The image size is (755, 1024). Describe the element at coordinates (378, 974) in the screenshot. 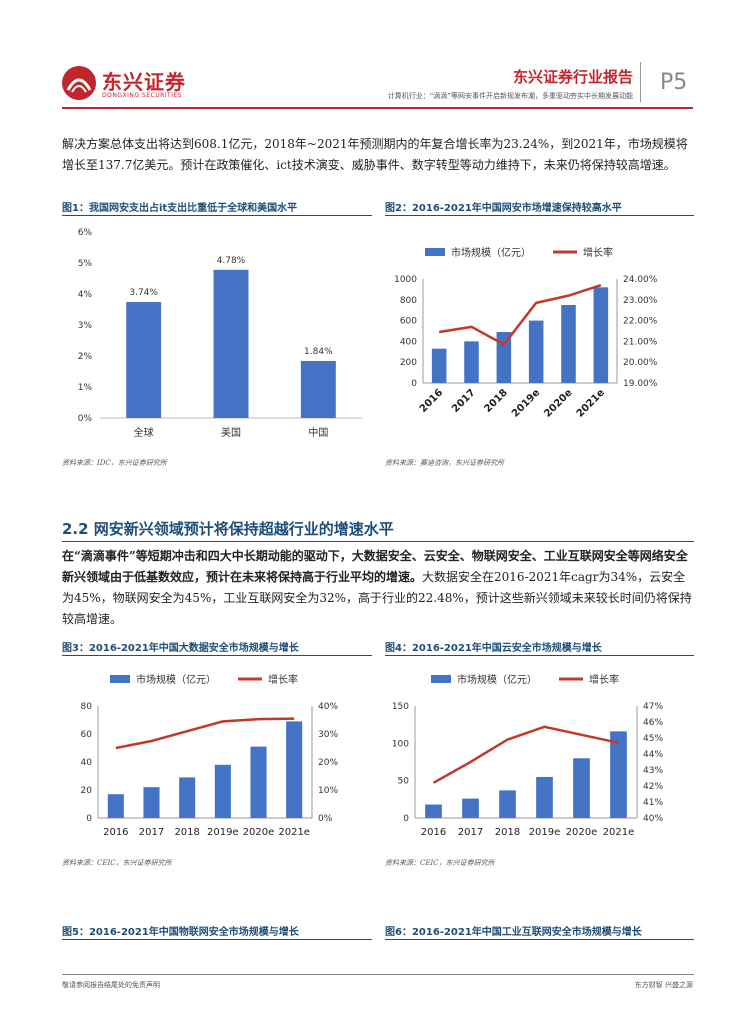

I see `footer-rule` at that location.